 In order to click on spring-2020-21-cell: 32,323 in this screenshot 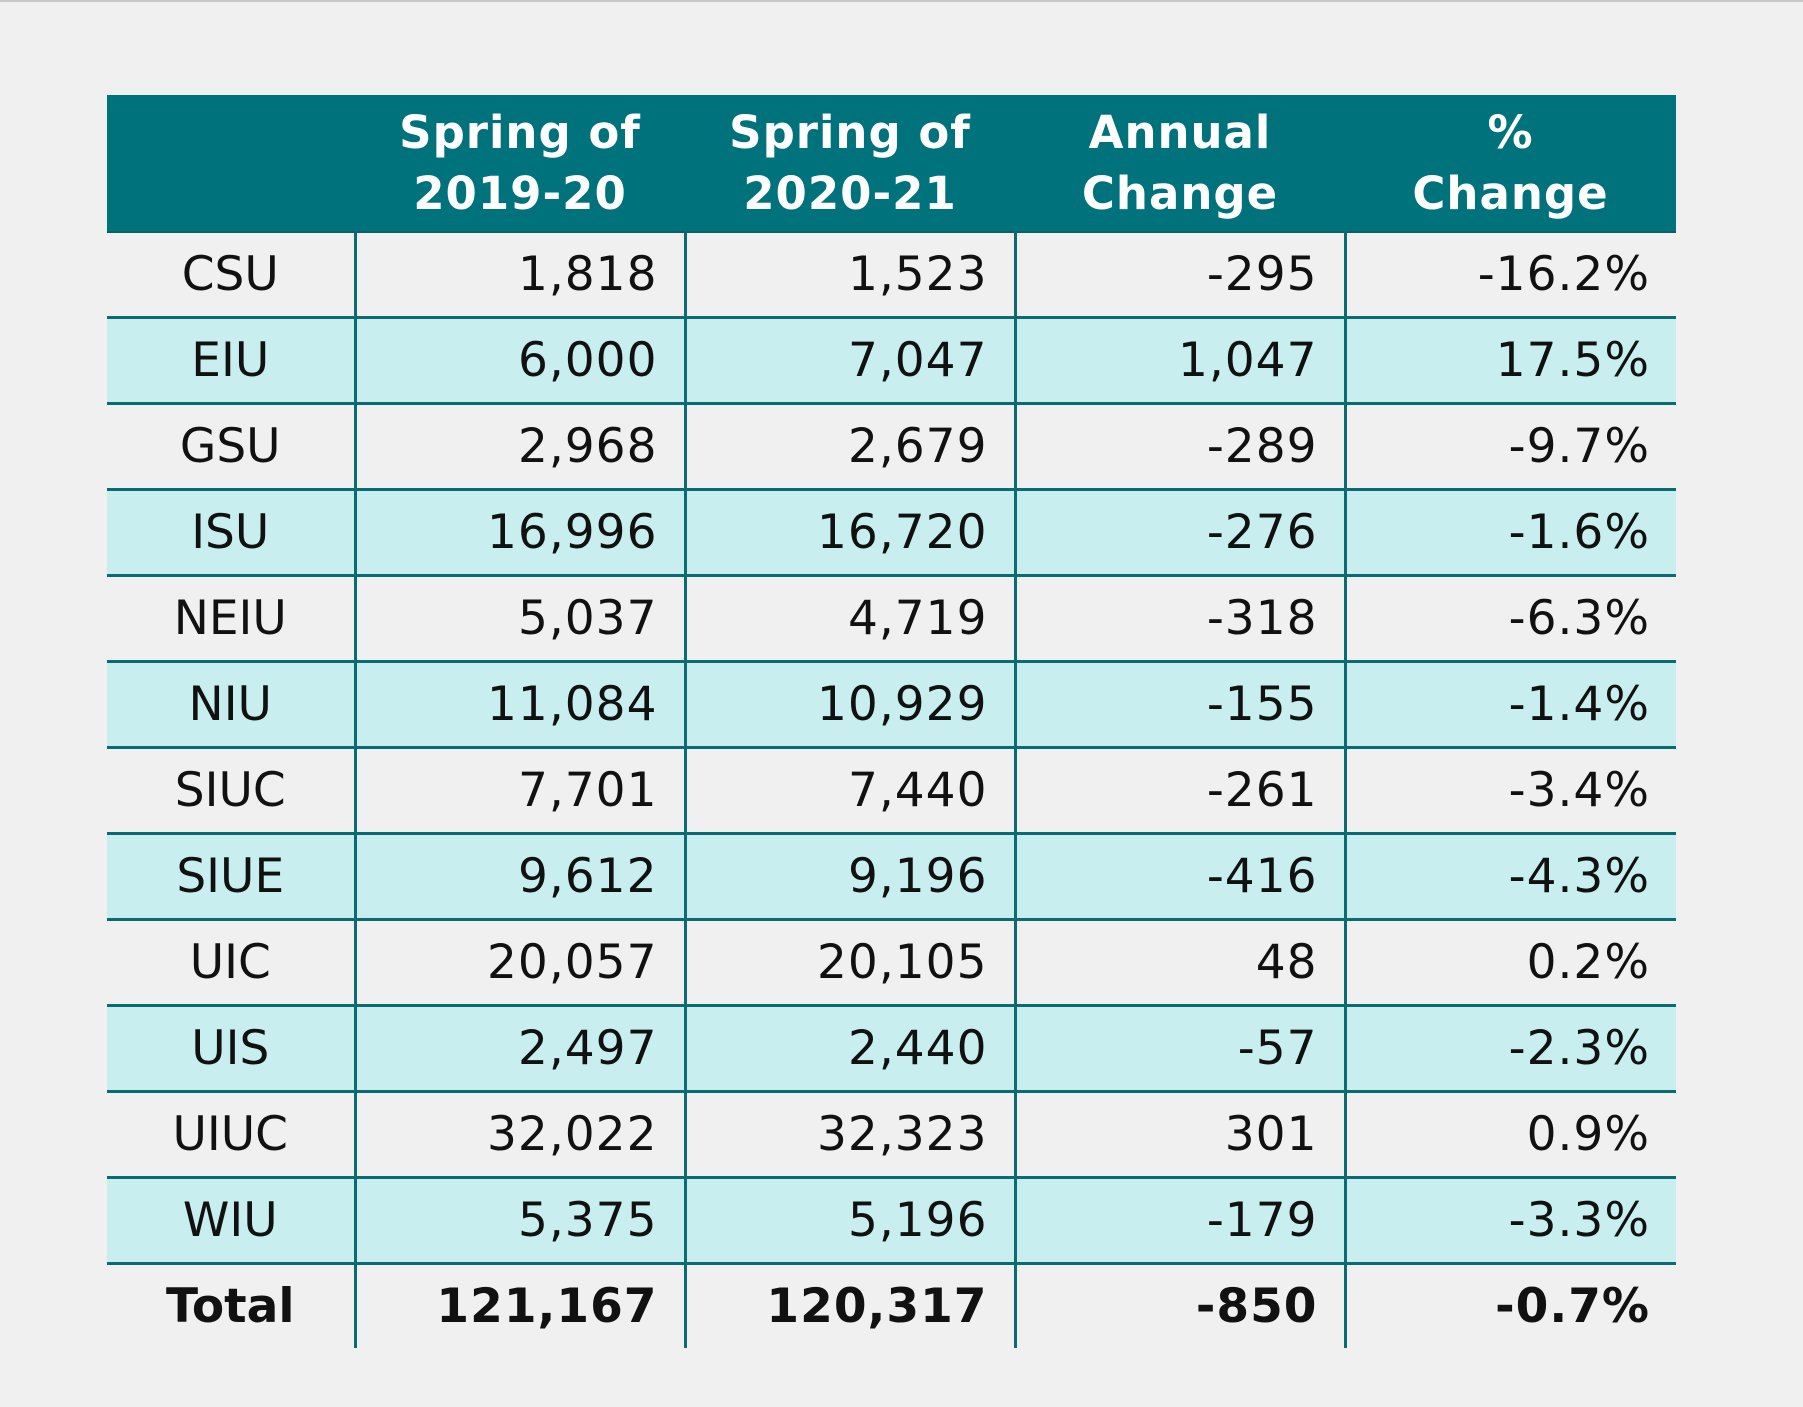, I will do `click(849, 1135)`.